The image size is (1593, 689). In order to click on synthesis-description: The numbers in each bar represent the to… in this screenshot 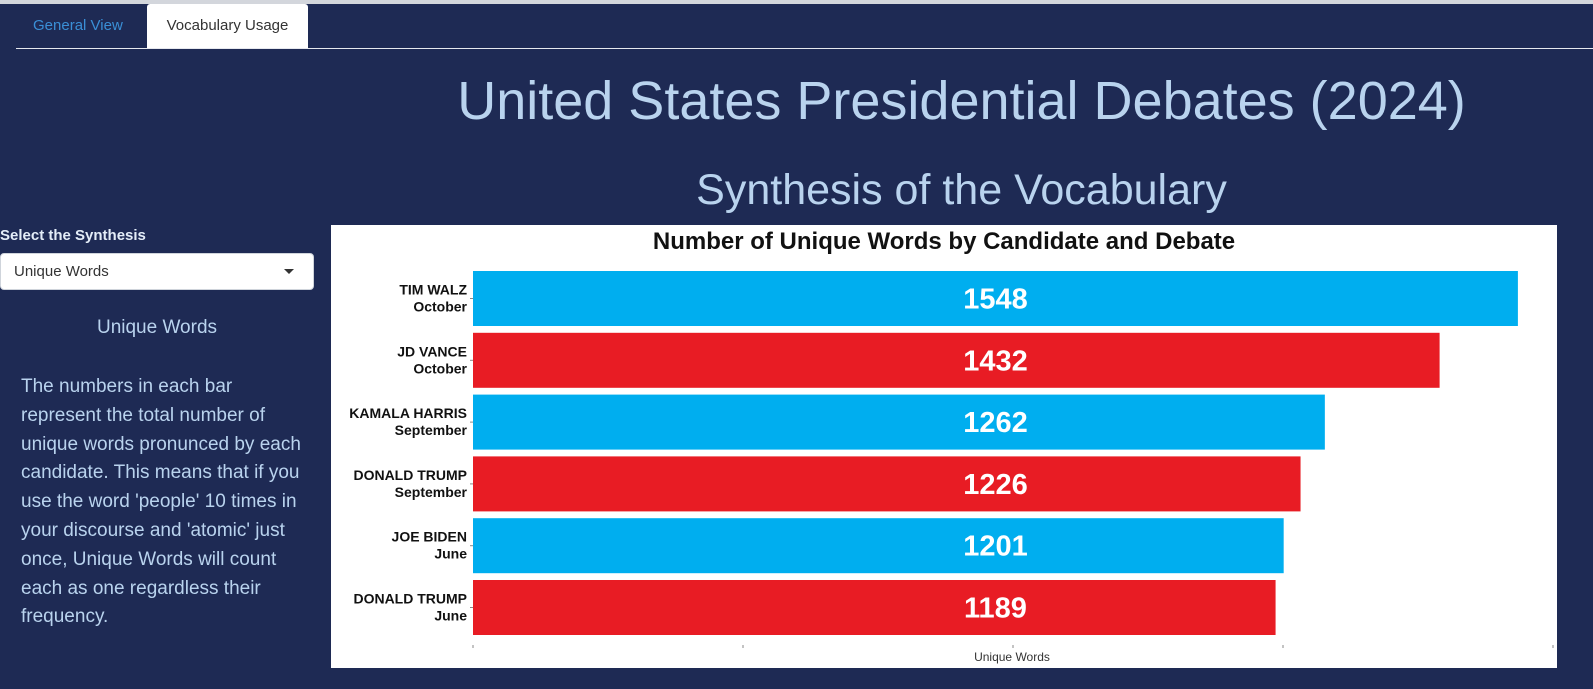, I will do `click(161, 502)`.